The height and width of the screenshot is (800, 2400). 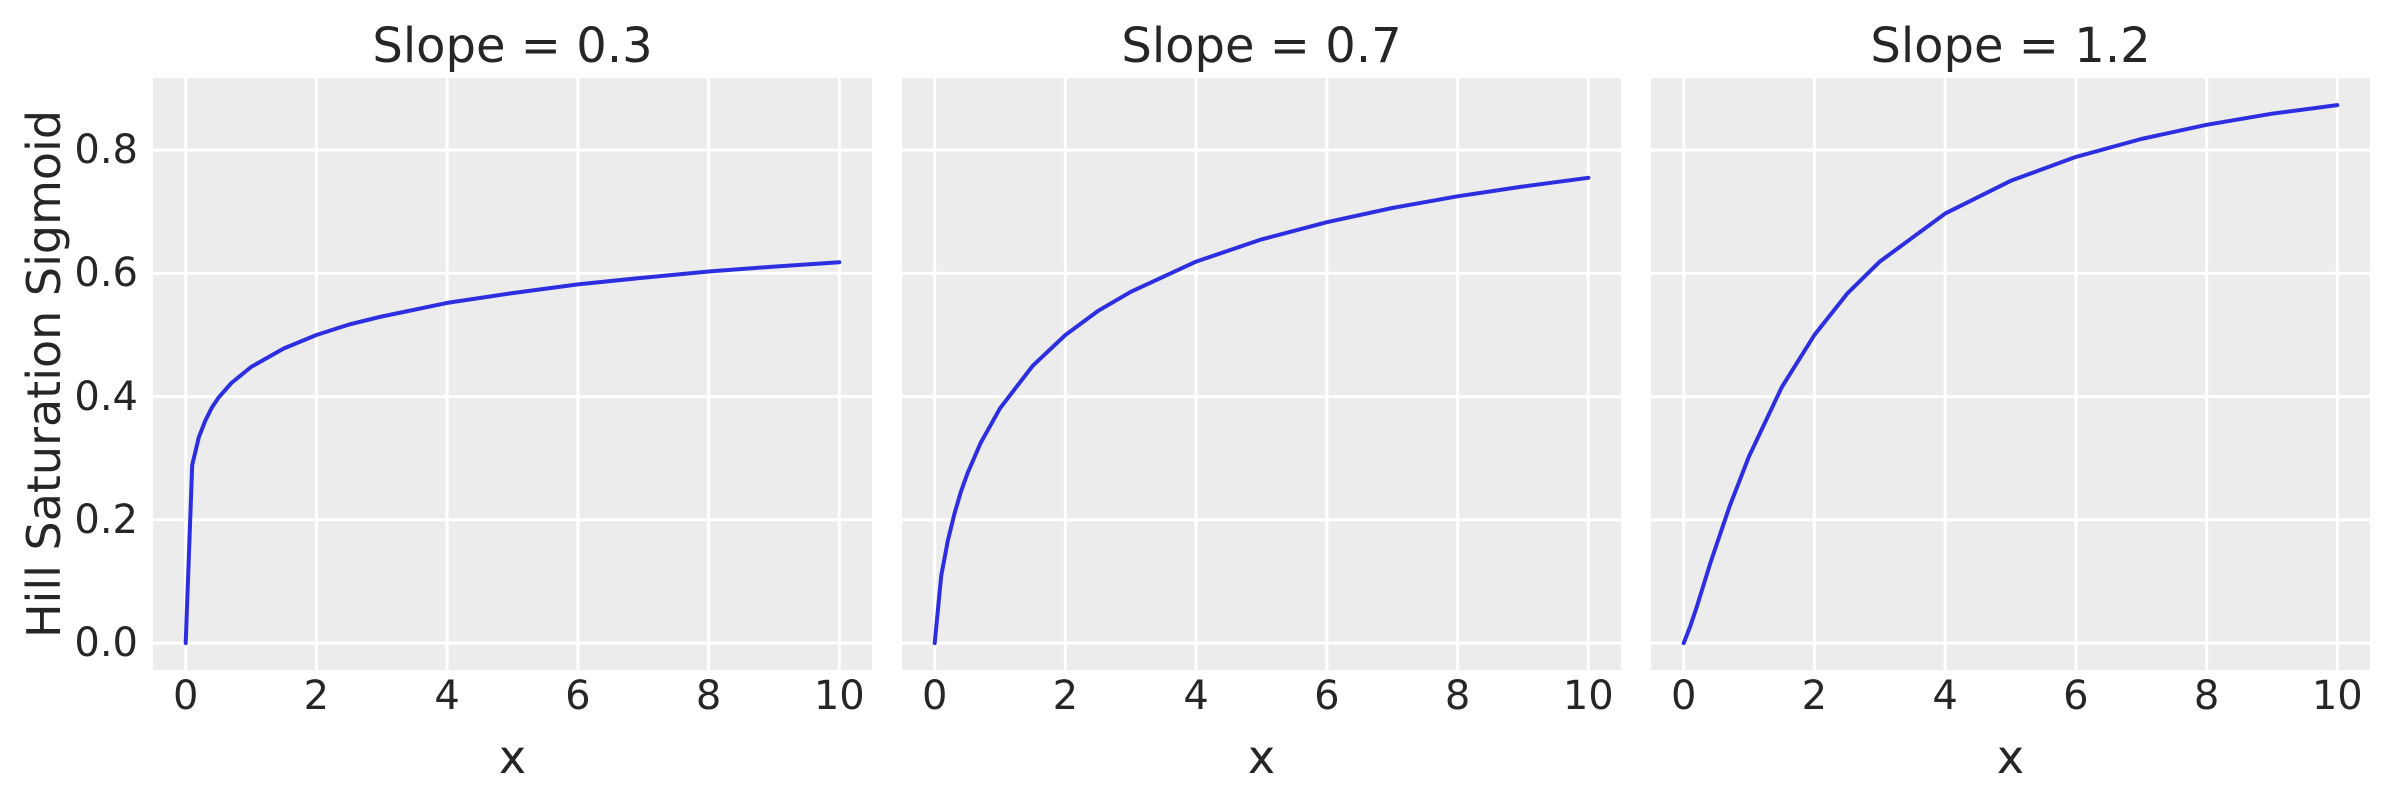 I want to click on y-tick-label: 0.8, so click(x=106, y=150).